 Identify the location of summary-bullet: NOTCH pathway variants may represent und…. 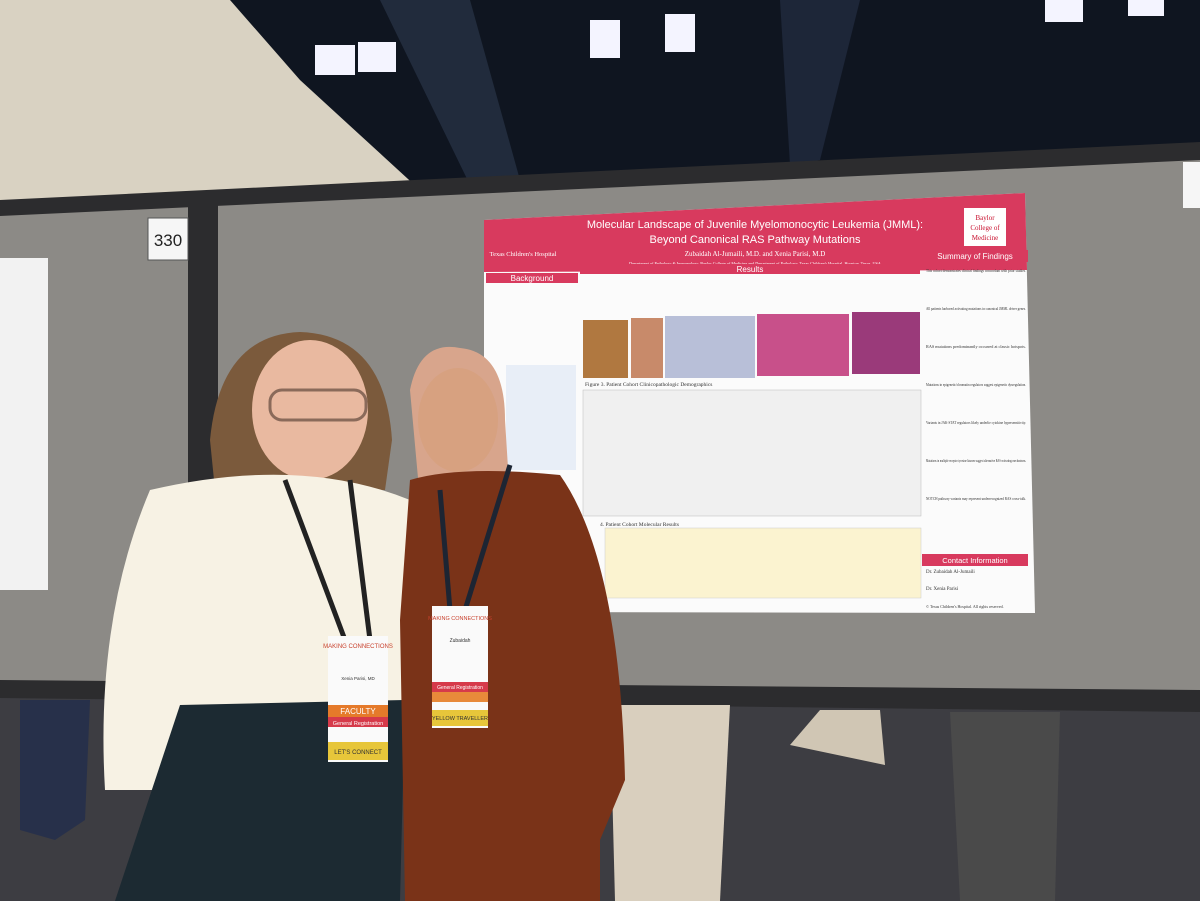
(976, 498).